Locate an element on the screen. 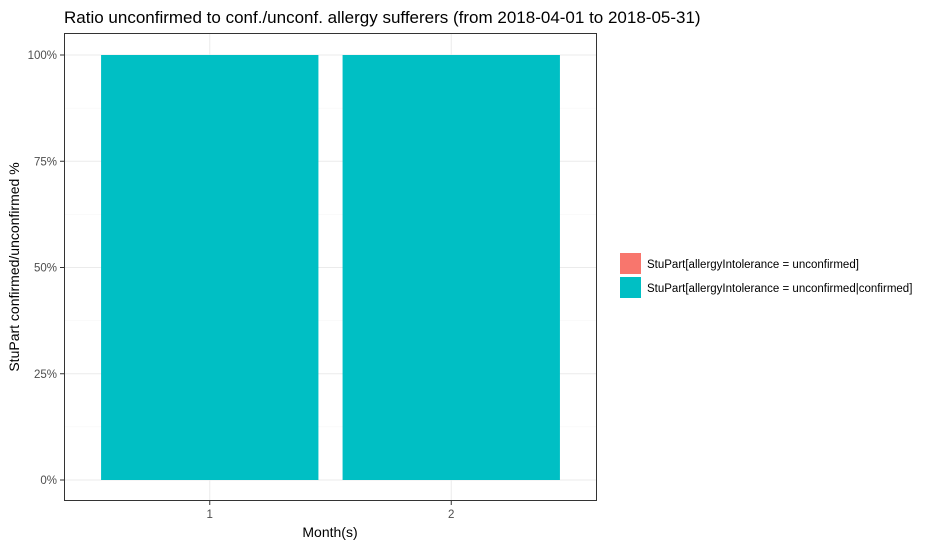 This screenshot has width=943, height=547. y-tick-label: 0% is located at coordinates (48, 481).